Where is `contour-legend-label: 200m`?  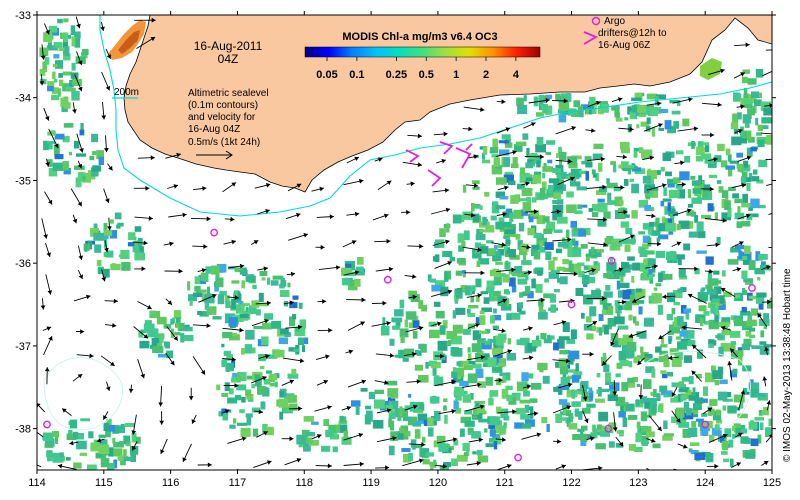 contour-legend-label: 200m is located at coordinates (126, 92).